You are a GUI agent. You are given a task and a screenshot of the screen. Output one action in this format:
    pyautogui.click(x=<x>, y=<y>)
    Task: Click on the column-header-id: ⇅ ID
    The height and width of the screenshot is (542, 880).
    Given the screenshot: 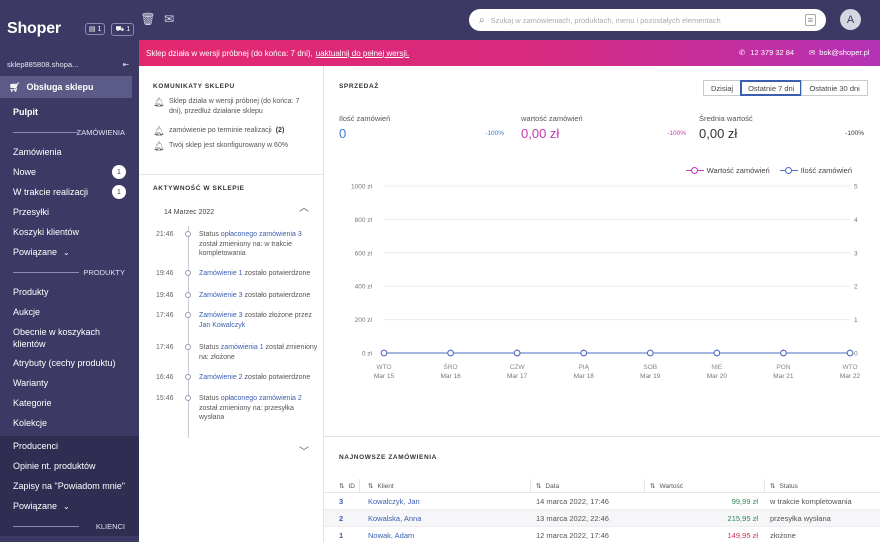 What is the action you would take?
    pyautogui.click(x=347, y=486)
    